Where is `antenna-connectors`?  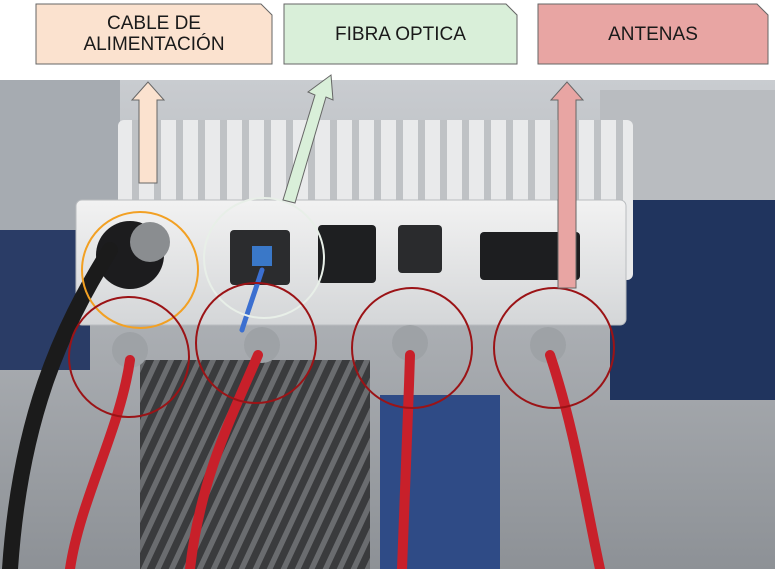 antenna-connectors is located at coordinates (339, 346).